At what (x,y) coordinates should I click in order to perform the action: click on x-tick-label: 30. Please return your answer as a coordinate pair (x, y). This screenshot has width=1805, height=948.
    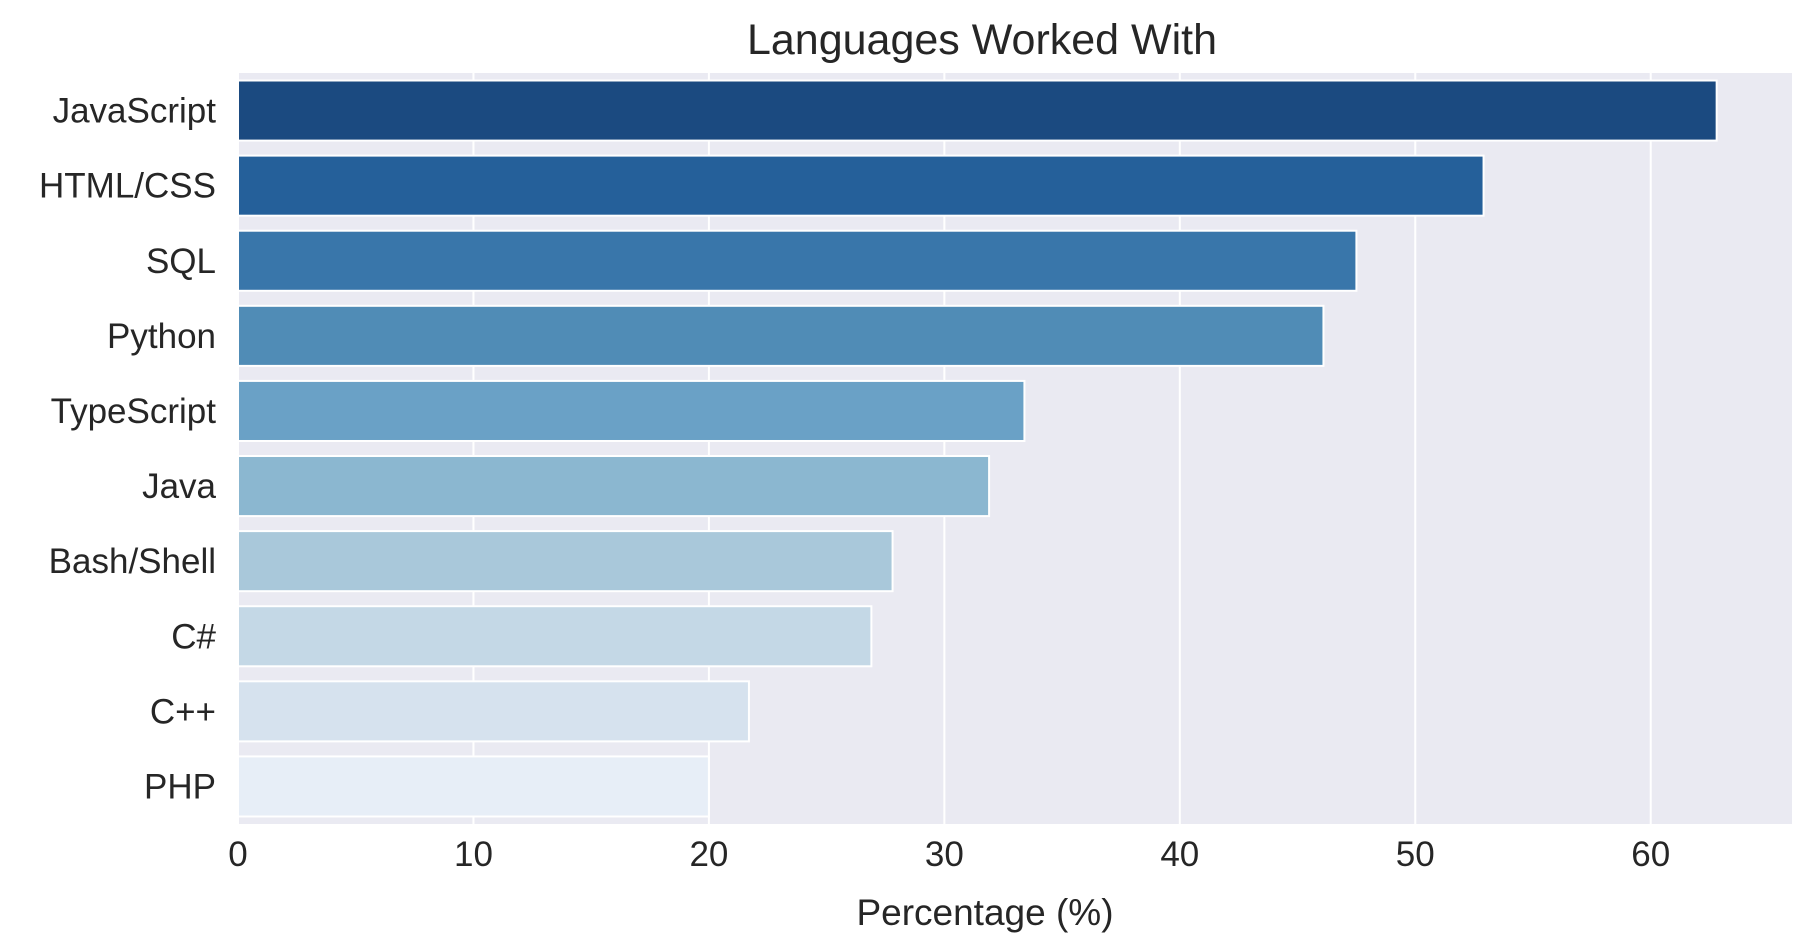
    Looking at the image, I should click on (944, 854).